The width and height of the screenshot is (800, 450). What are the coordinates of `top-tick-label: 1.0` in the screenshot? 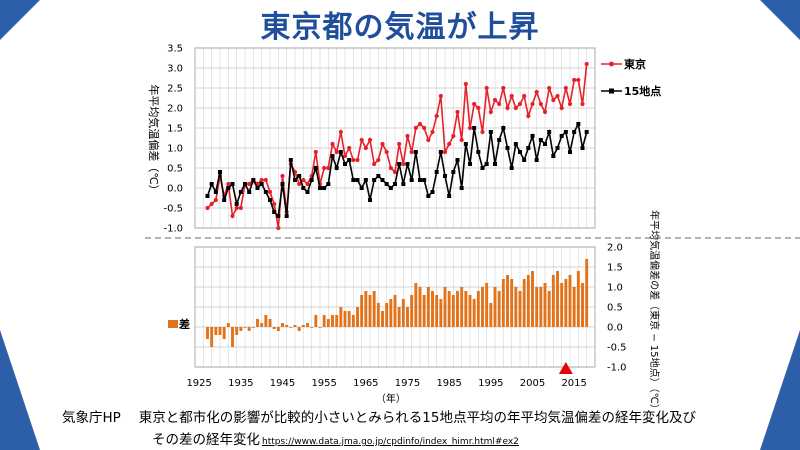 It's located at (175, 149).